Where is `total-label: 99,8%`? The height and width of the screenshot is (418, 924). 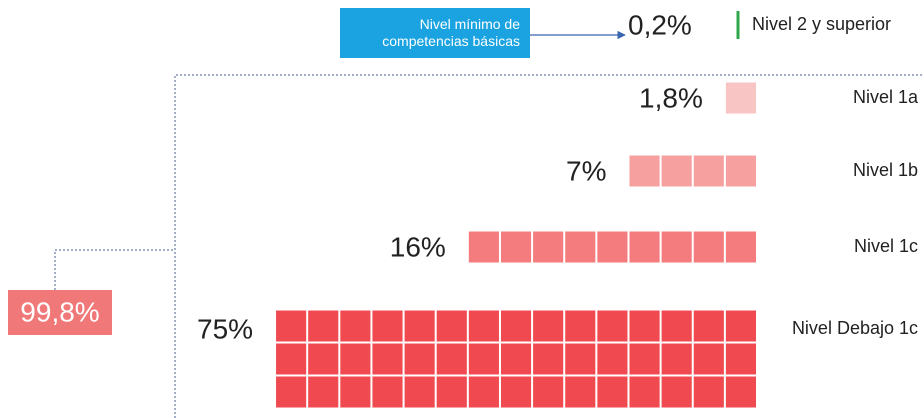
total-label: 99,8% is located at coordinates (59, 311).